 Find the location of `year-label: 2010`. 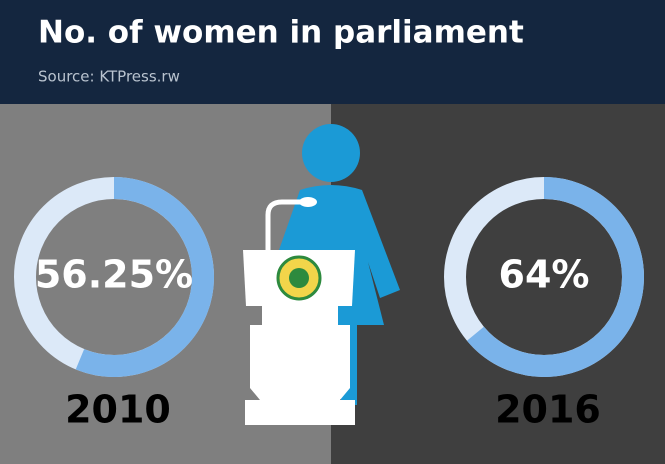

year-label: 2010 is located at coordinates (118, 410).